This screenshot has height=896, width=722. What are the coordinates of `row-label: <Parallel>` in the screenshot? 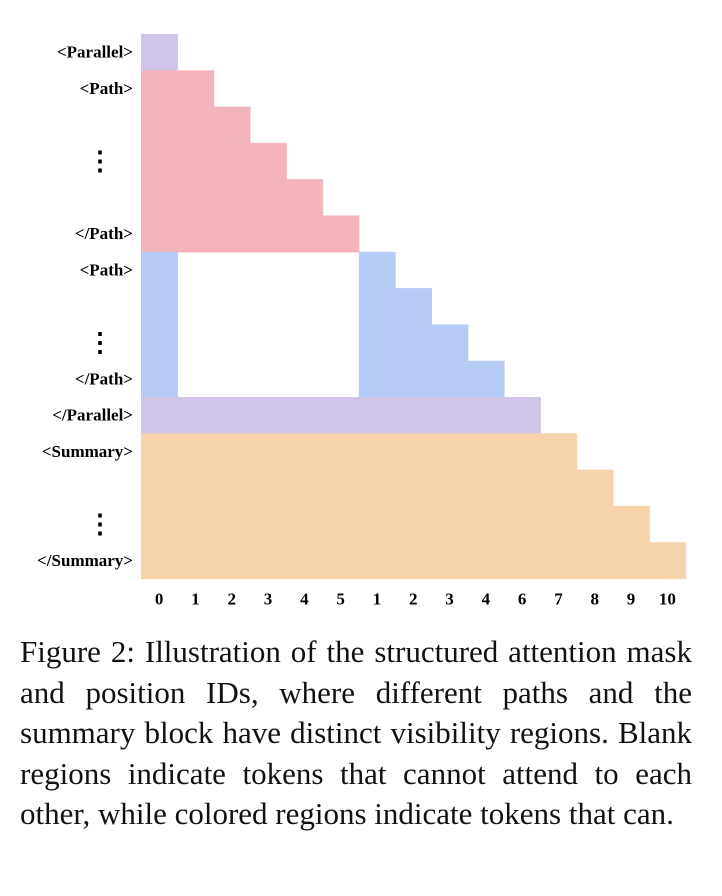 It's located at (95, 52).